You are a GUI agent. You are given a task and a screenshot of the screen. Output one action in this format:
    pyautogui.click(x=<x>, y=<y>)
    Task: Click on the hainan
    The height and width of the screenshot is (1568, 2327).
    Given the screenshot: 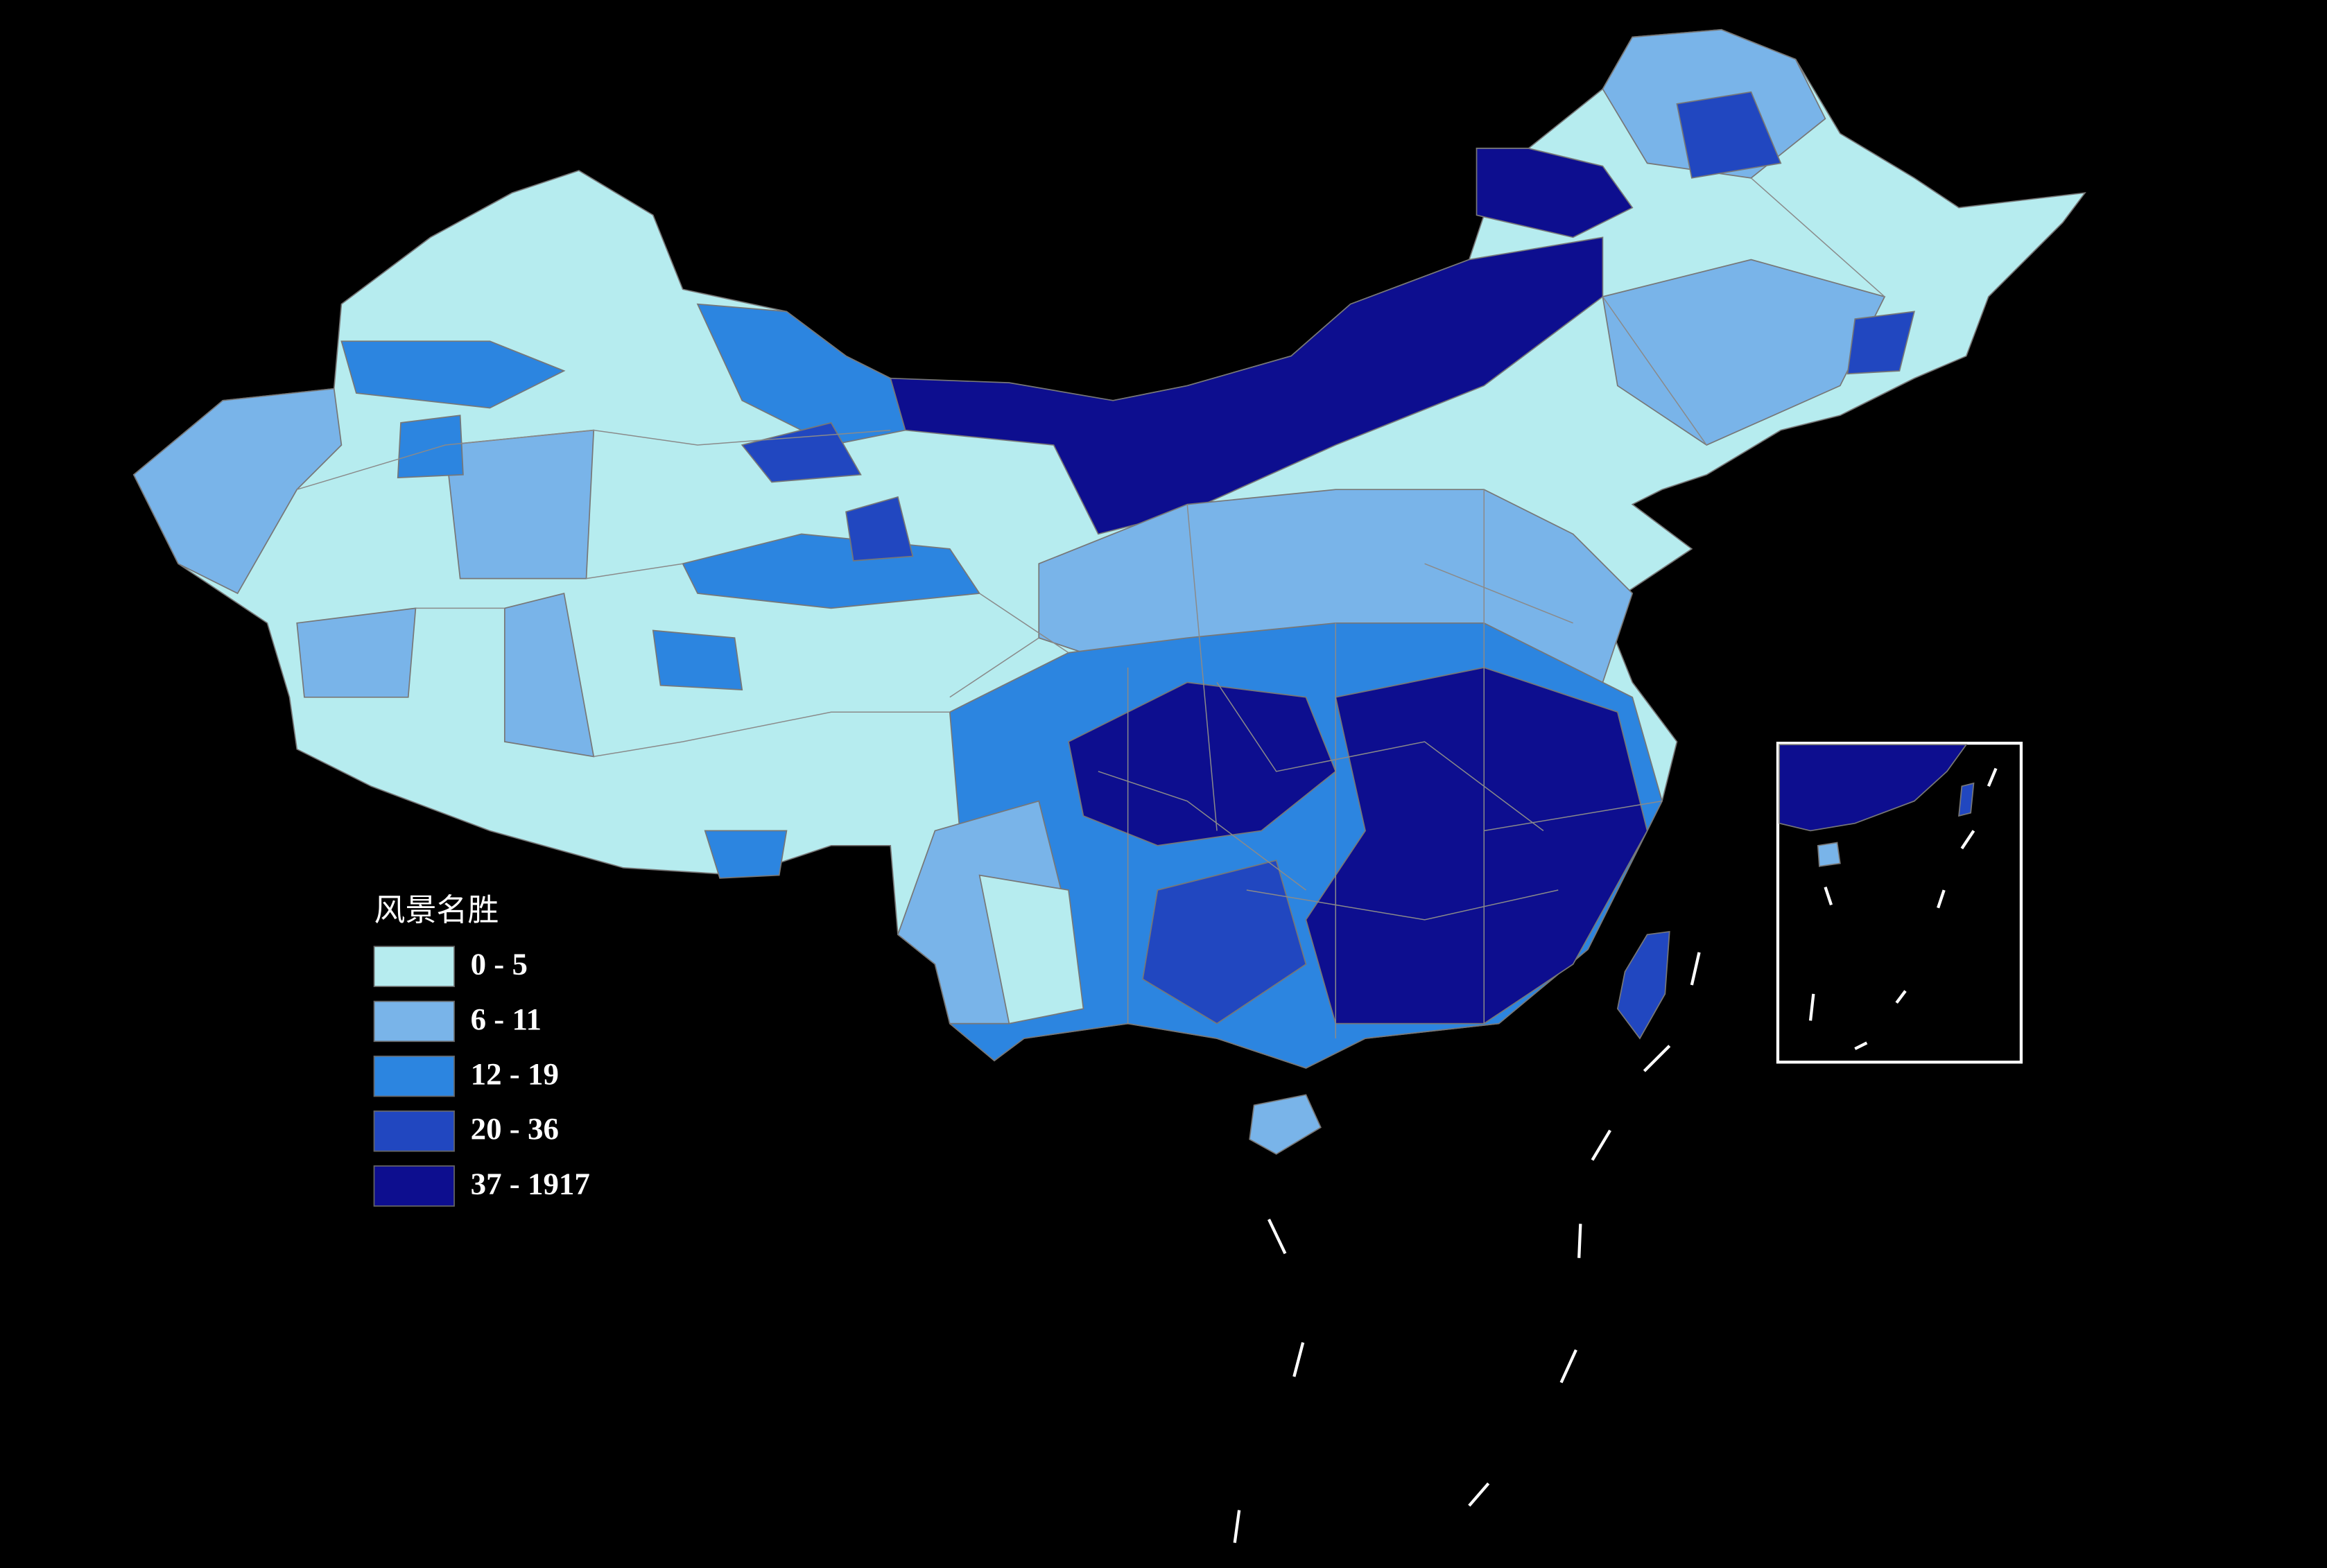 What is the action you would take?
    pyautogui.click(x=1285, y=1124)
    